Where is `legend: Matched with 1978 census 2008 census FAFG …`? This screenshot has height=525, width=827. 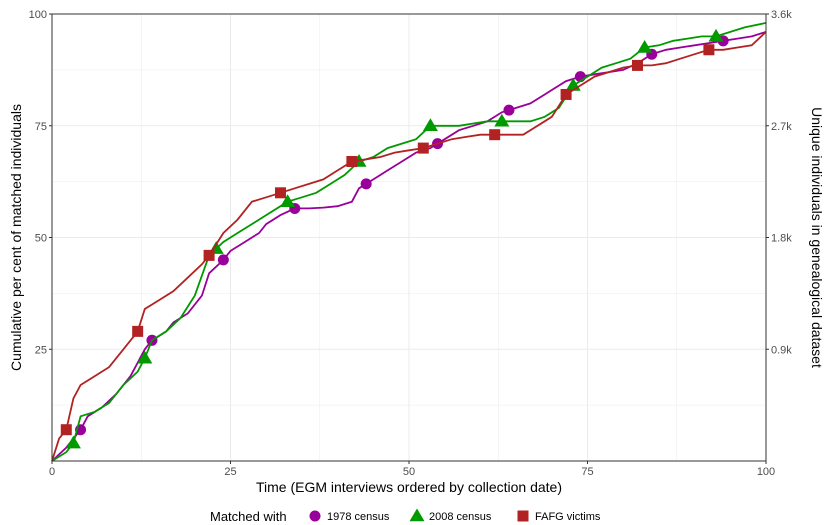 legend: Matched with 1978 census 2008 census FAFG … is located at coordinates (405, 516).